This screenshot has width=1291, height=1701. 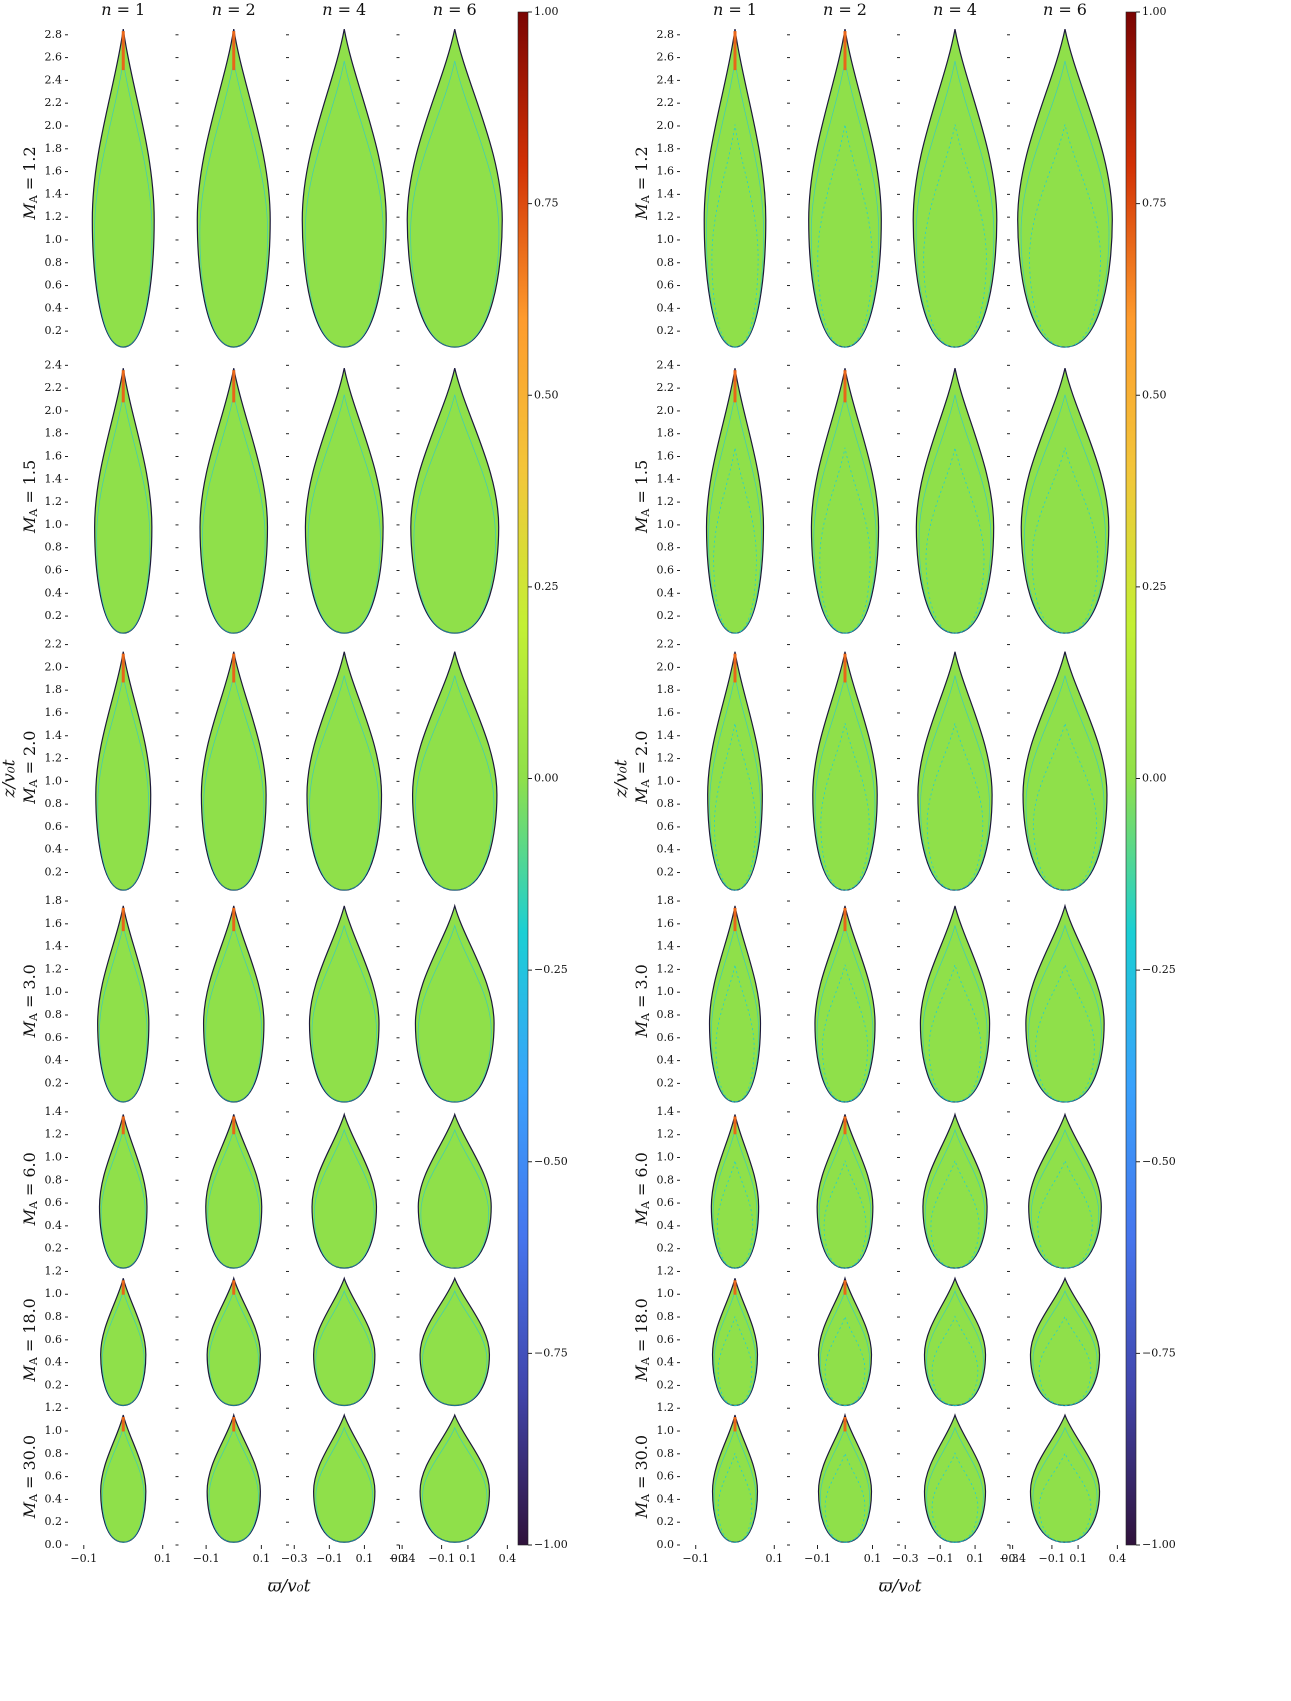 What do you see at coordinates (666, 1544) in the screenshot?
I see `y-tick-label: 0.0` at bounding box center [666, 1544].